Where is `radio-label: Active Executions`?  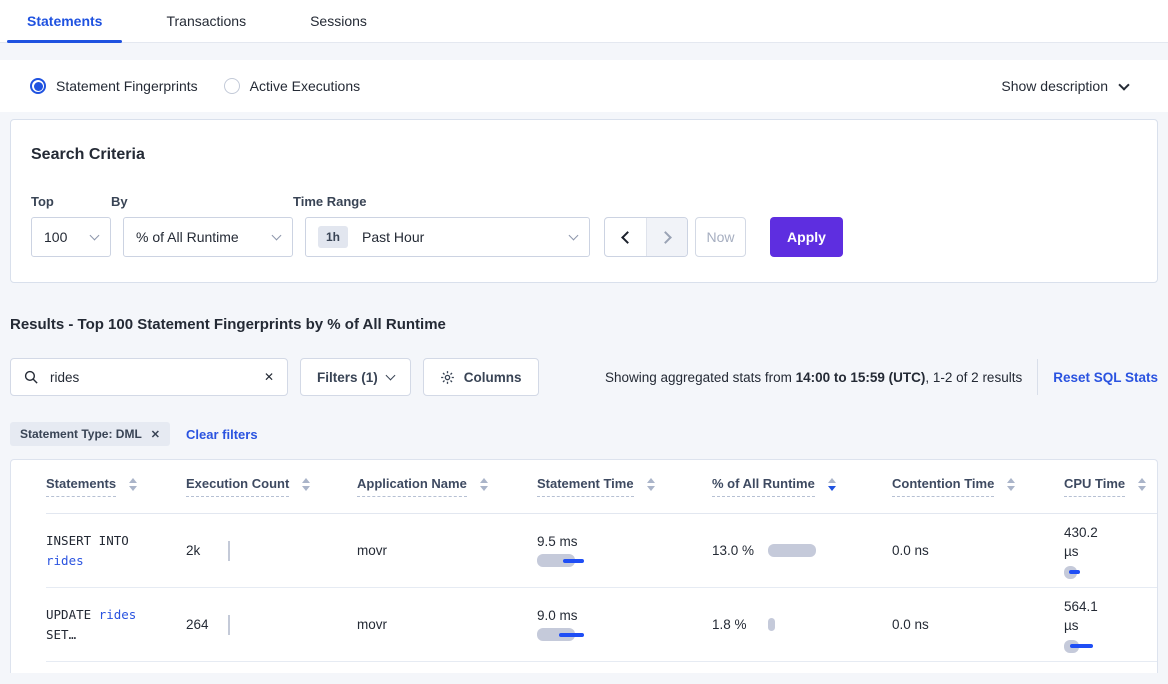
radio-label: Active Executions is located at coordinates (305, 86).